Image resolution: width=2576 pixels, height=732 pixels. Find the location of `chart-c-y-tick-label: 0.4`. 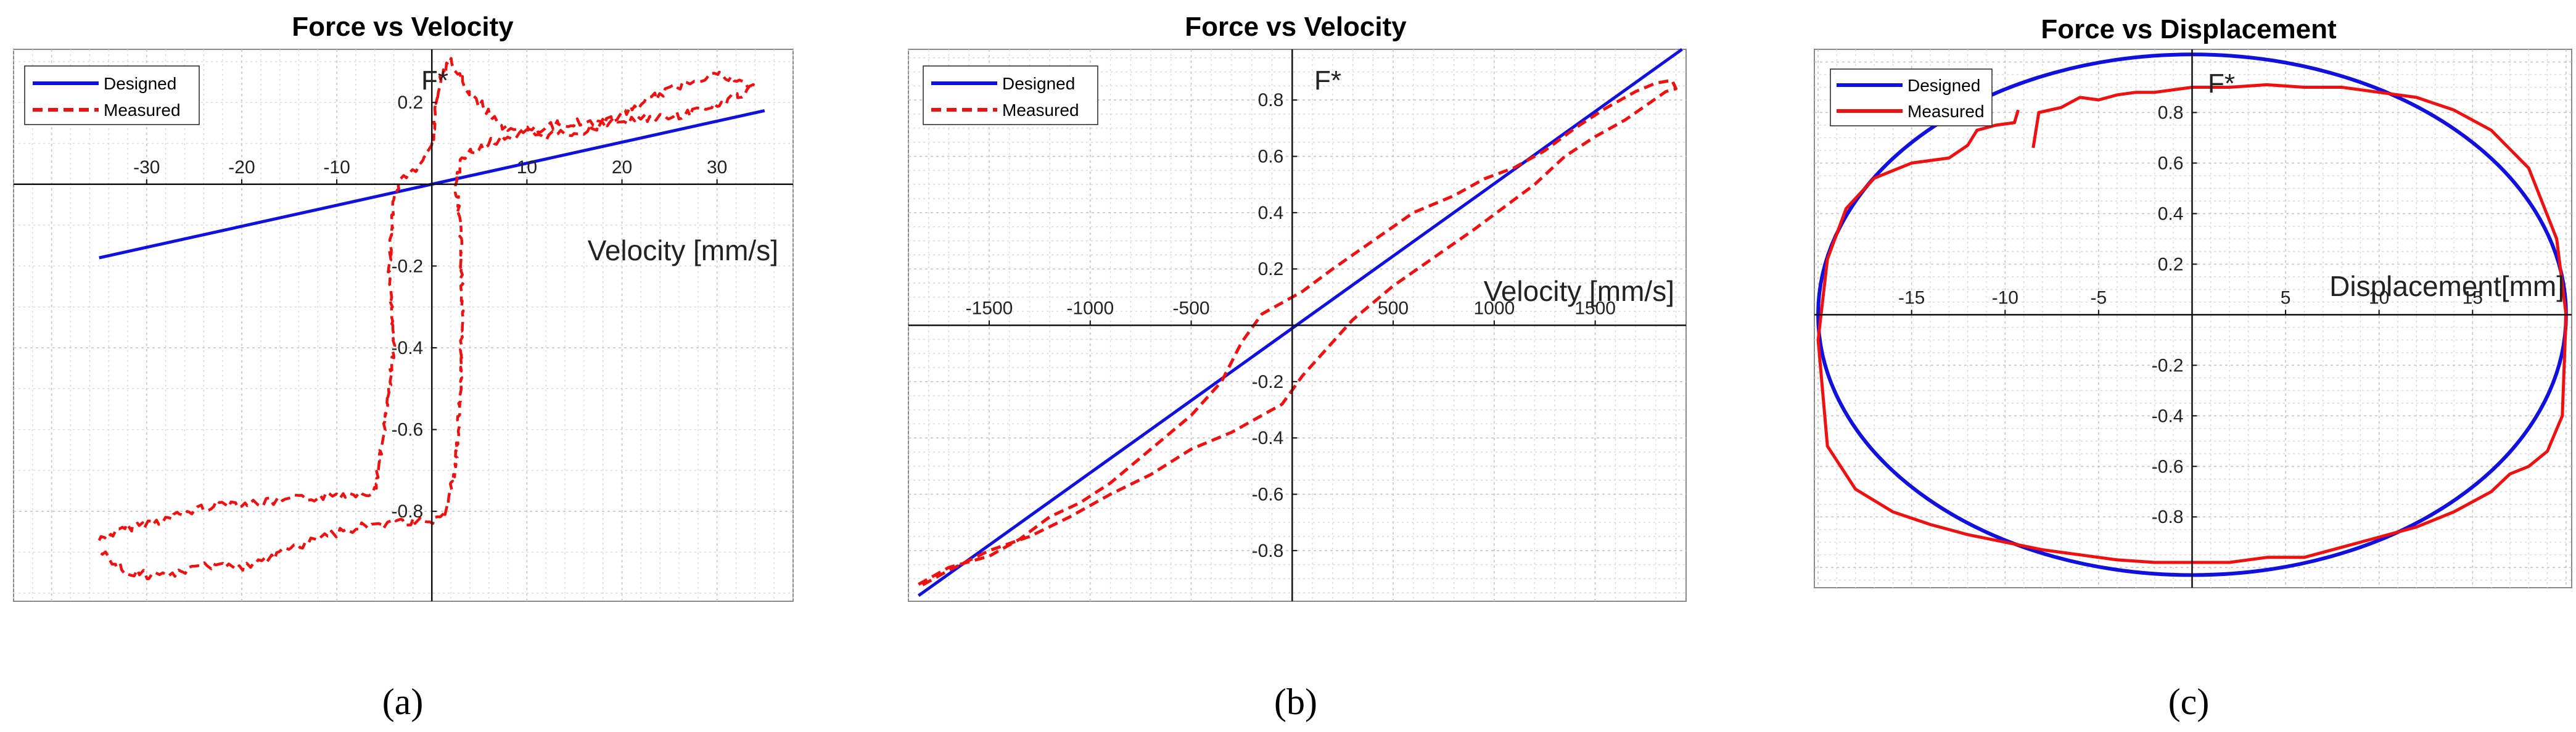

chart-c-y-tick-label: 0.4 is located at coordinates (2171, 214).